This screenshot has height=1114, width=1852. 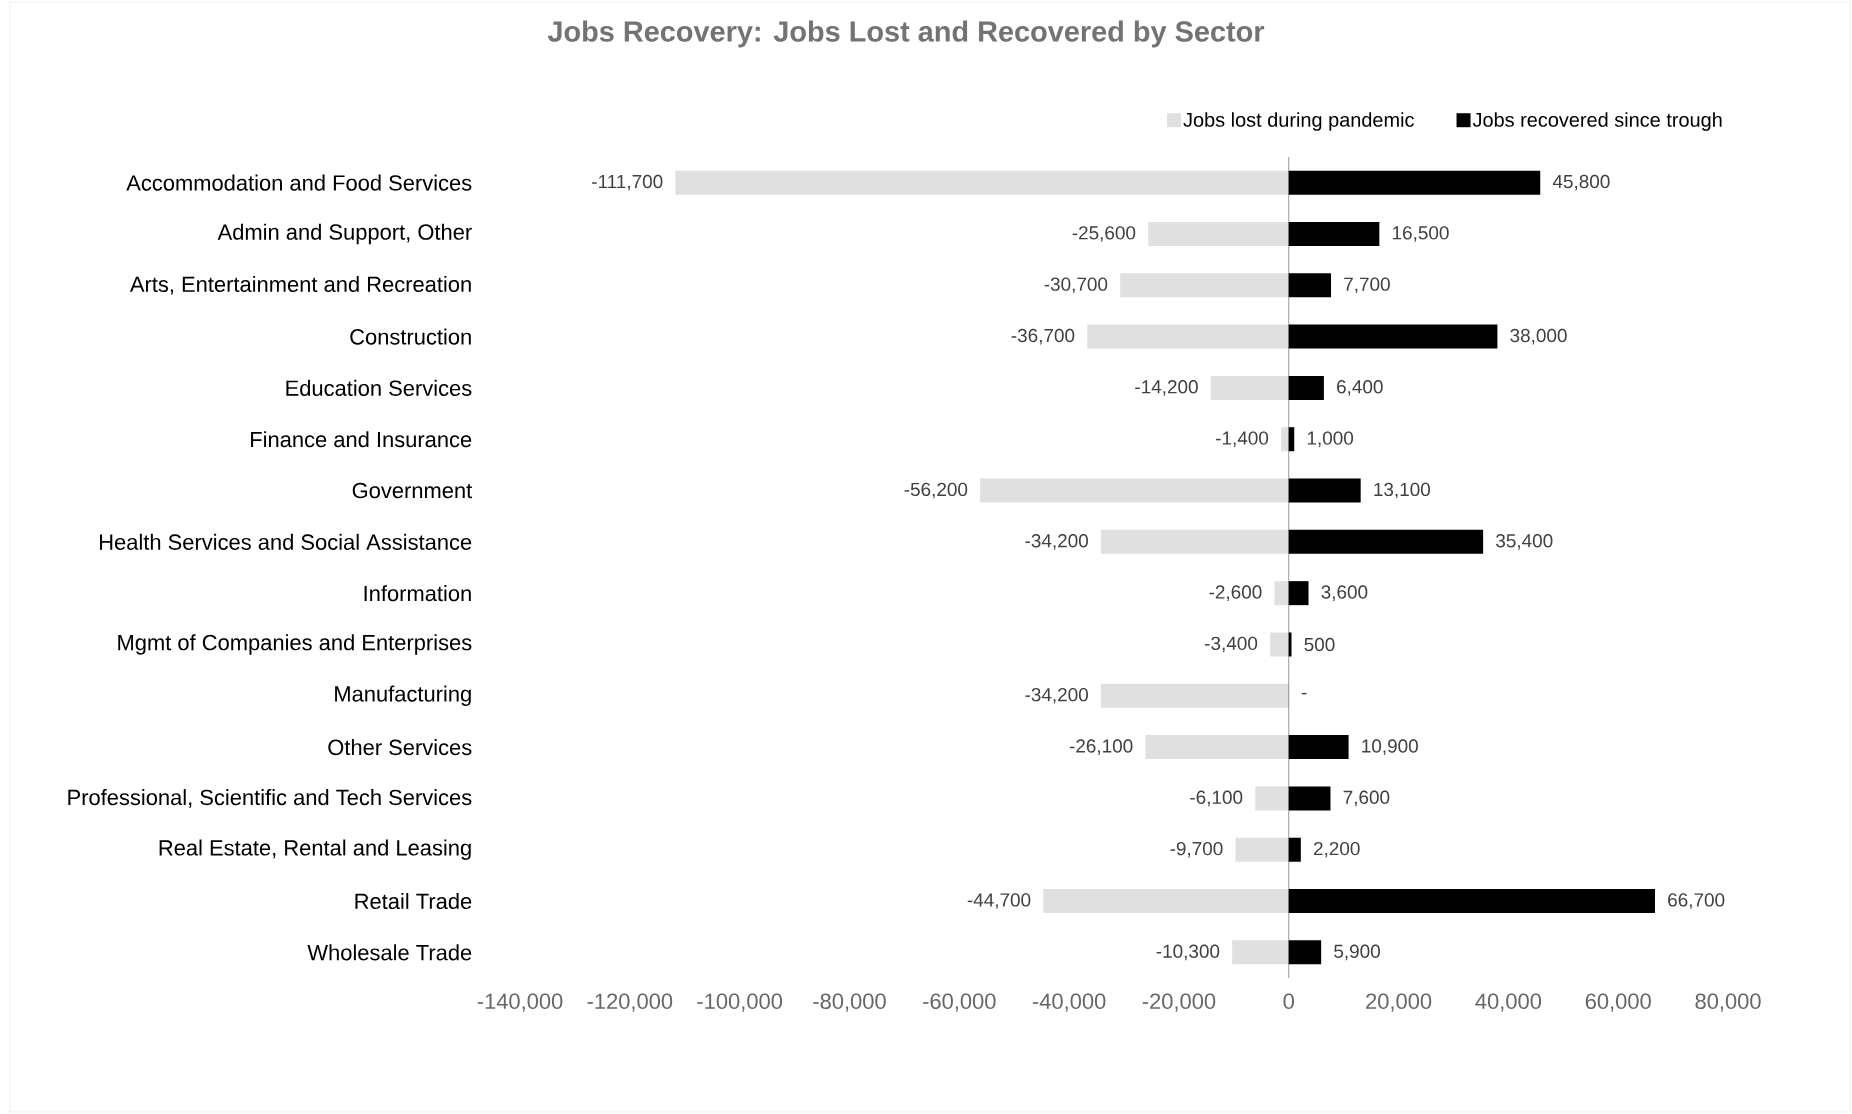 I want to click on data-label: -3,400, so click(x=1231, y=644).